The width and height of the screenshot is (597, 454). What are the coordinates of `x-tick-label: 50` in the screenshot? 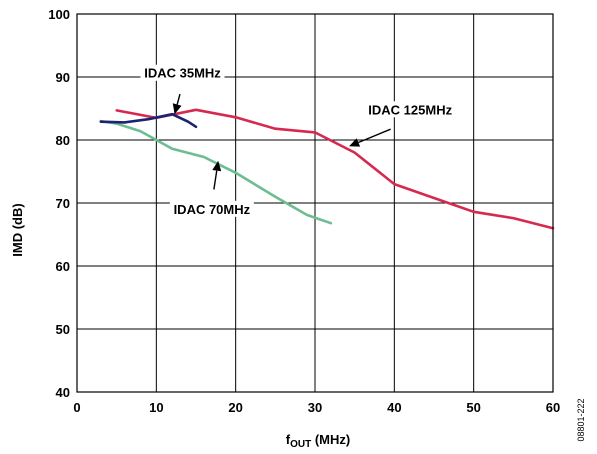 It's located at (473, 407).